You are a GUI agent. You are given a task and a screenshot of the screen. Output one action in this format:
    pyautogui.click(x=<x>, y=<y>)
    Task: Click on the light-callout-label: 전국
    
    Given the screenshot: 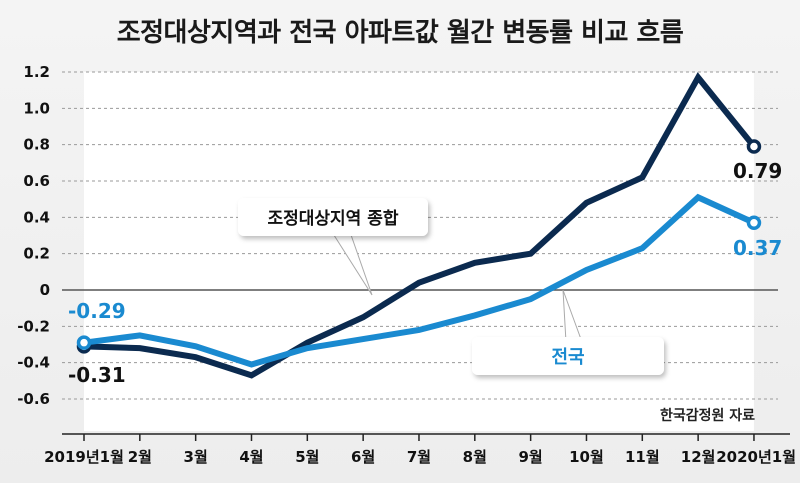 What is the action you would take?
    pyautogui.click(x=567, y=357)
    